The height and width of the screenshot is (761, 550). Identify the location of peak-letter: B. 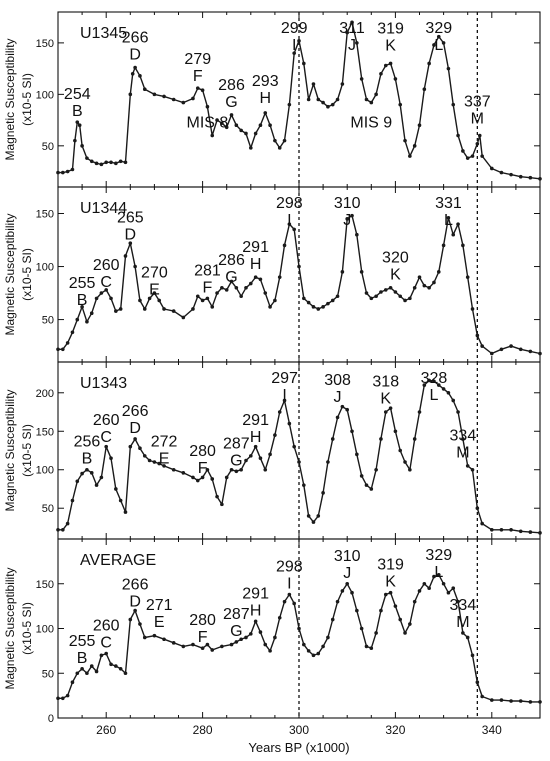
(82, 300).